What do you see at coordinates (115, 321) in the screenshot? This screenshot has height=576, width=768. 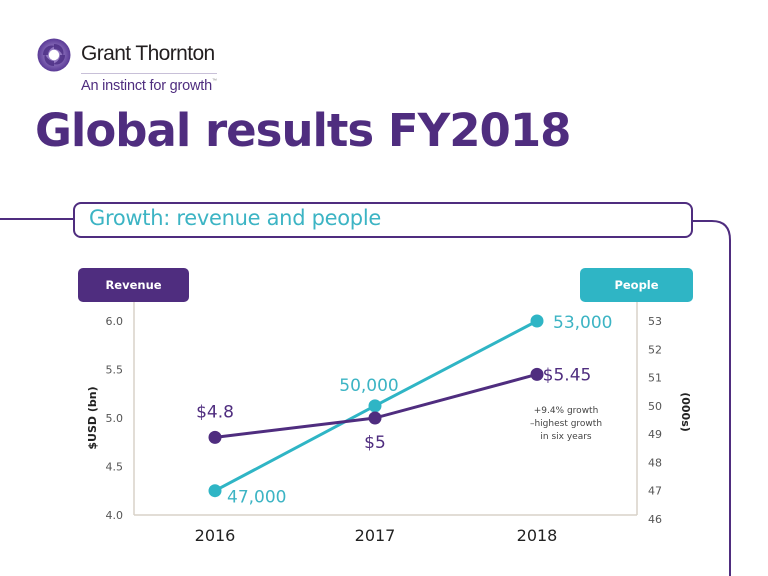 I see `left-tick-label: 6.0` at bounding box center [115, 321].